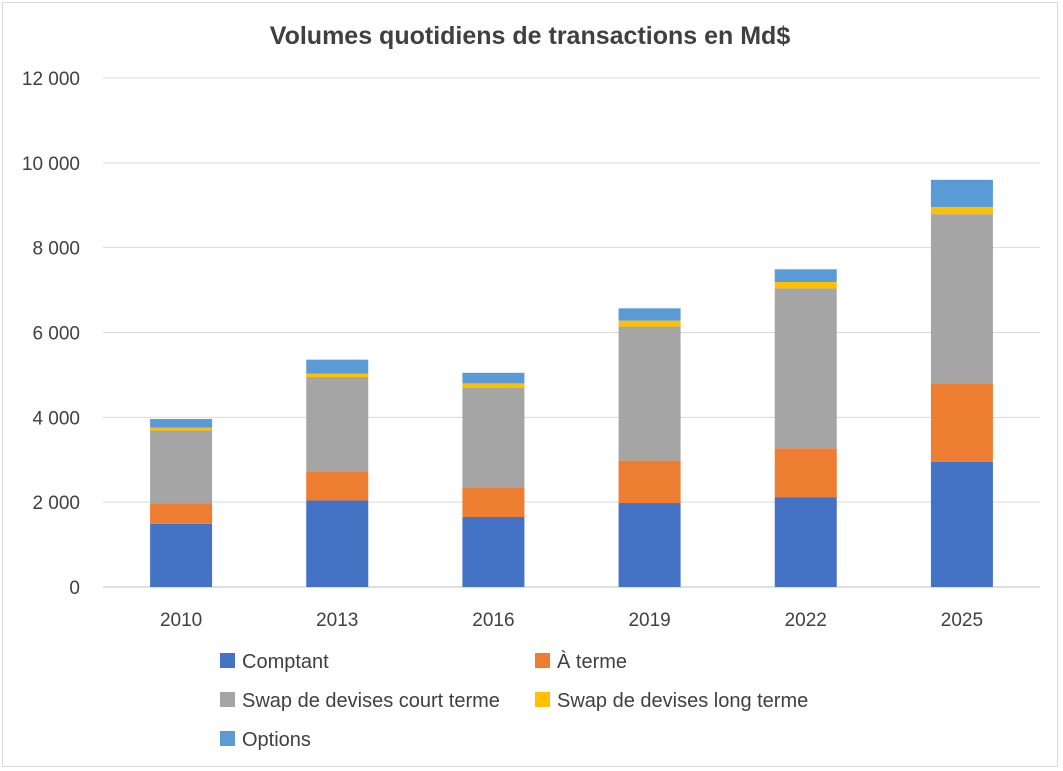 The image size is (1063, 771). Describe the element at coordinates (592, 661) in the screenshot. I see `legend-label: À terme` at that location.